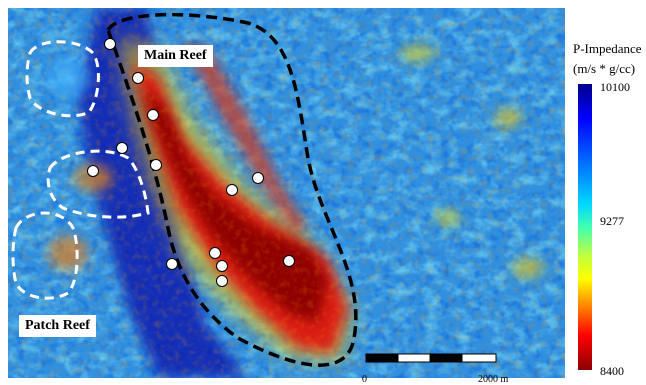  What do you see at coordinates (431, 358) in the screenshot?
I see `scale-bar` at bounding box center [431, 358].